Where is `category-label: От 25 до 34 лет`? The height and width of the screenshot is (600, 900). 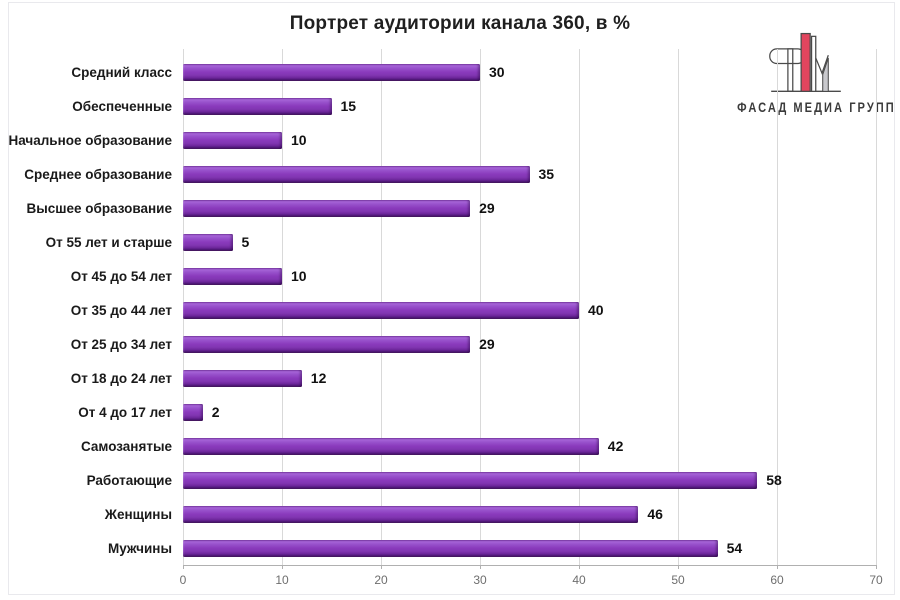 category-label: От 25 до 34 лет is located at coordinates (121, 344).